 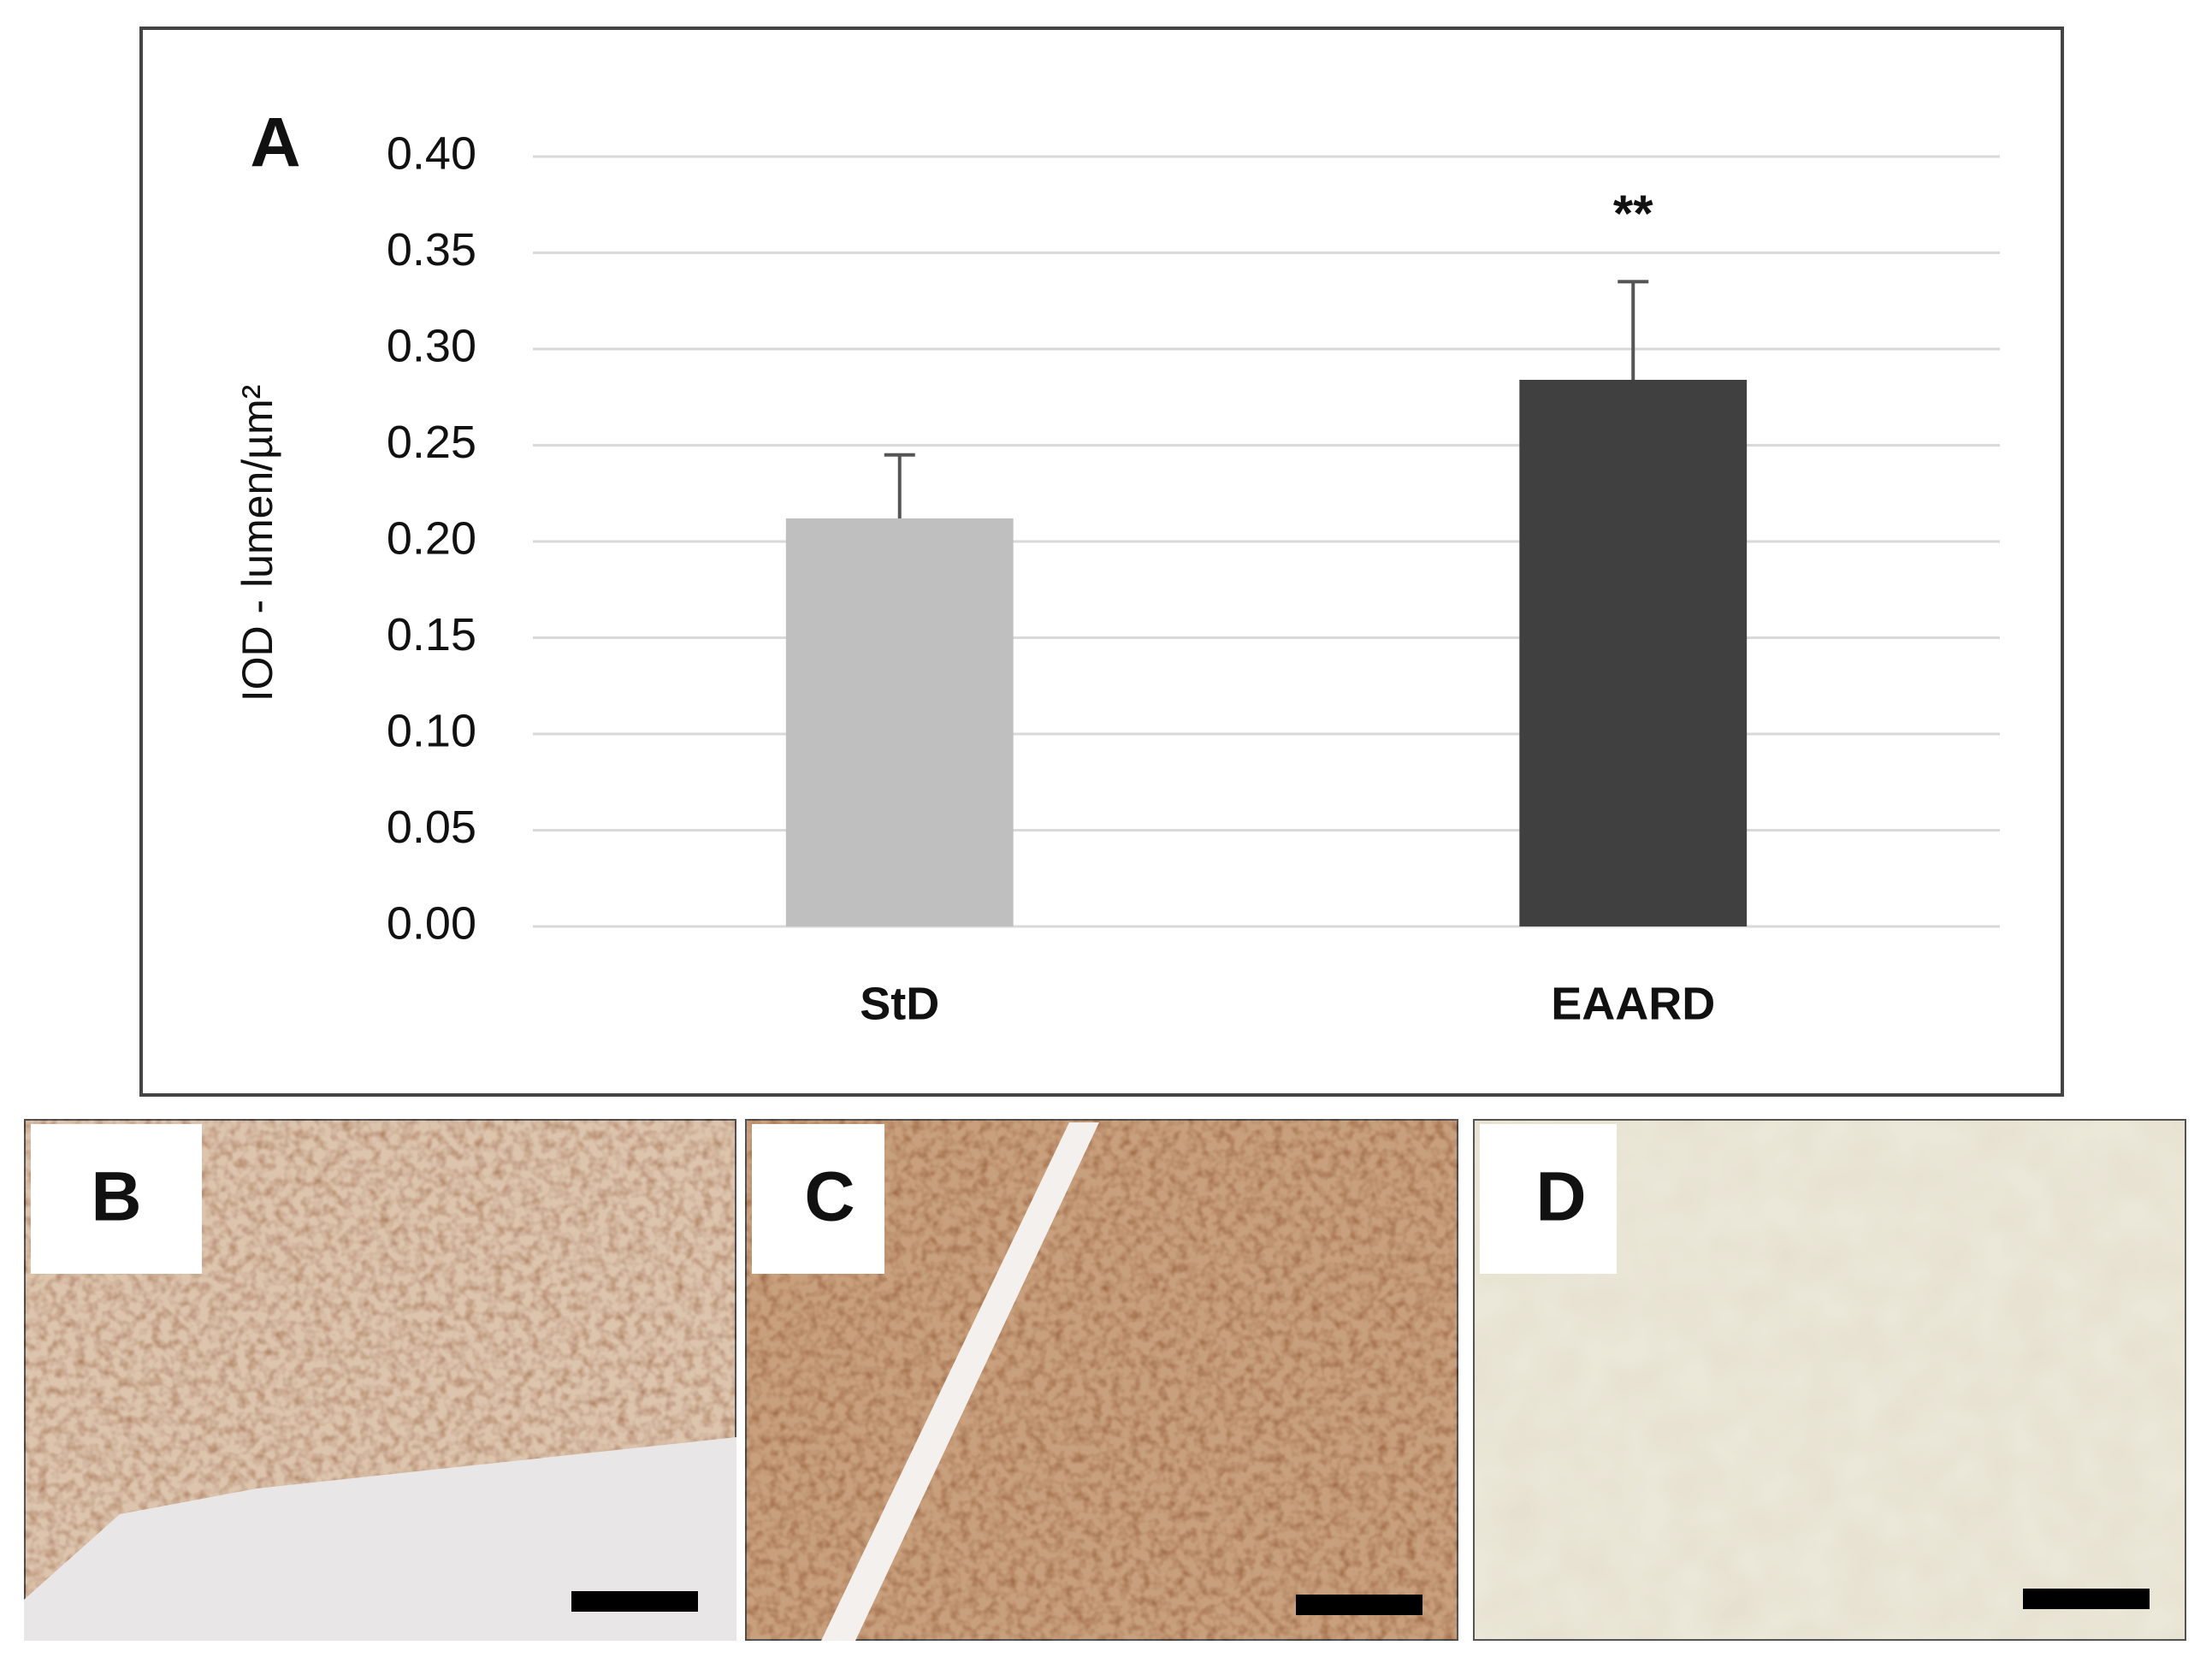 I want to click on y-tick-label: 0.05, so click(x=431, y=827).